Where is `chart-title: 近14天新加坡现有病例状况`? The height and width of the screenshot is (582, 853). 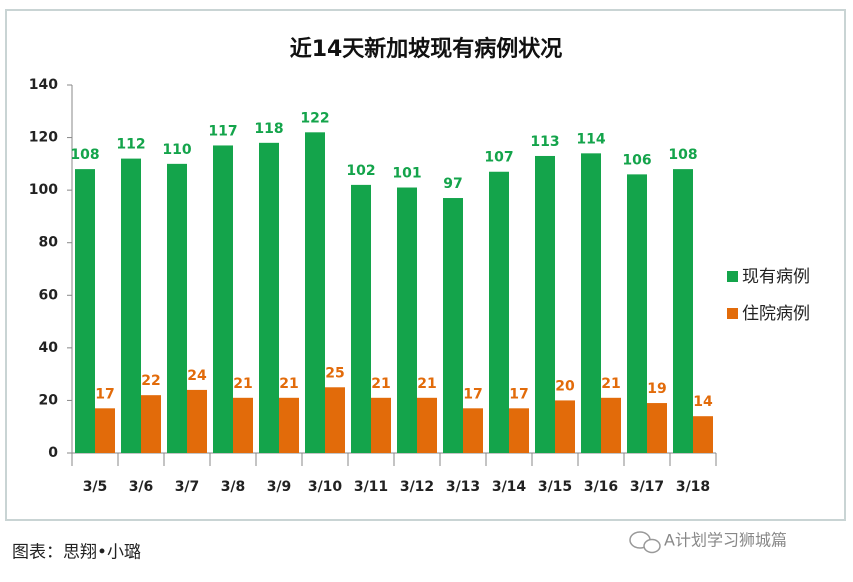 chart-title: 近14天新加坡现有病例状况 is located at coordinates (426, 49).